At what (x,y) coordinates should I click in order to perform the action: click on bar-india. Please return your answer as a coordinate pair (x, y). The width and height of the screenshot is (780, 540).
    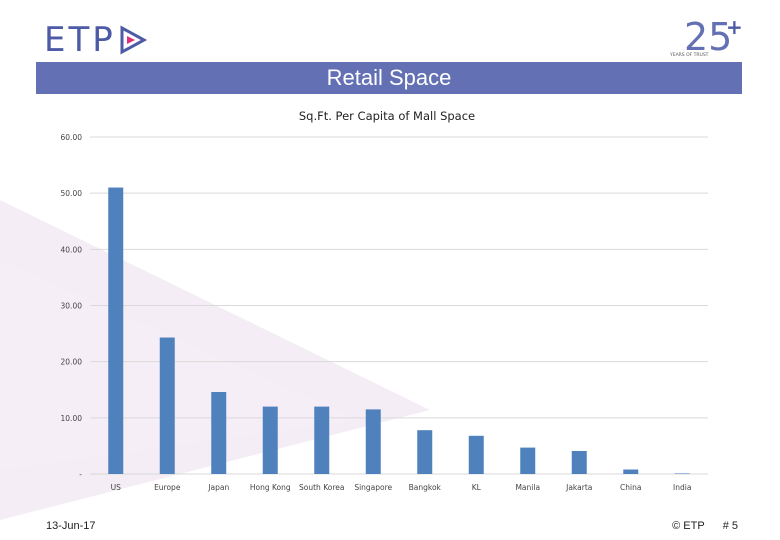
    Looking at the image, I should click on (682, 473).